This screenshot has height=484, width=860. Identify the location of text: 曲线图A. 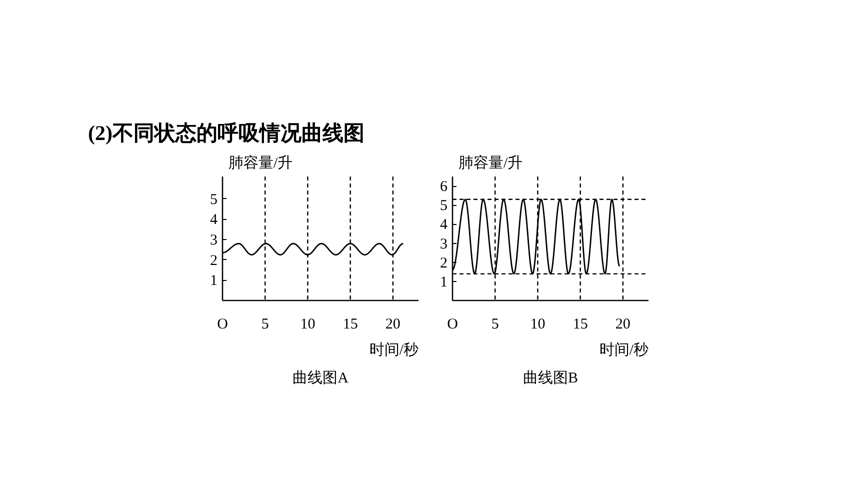
(320, 378).